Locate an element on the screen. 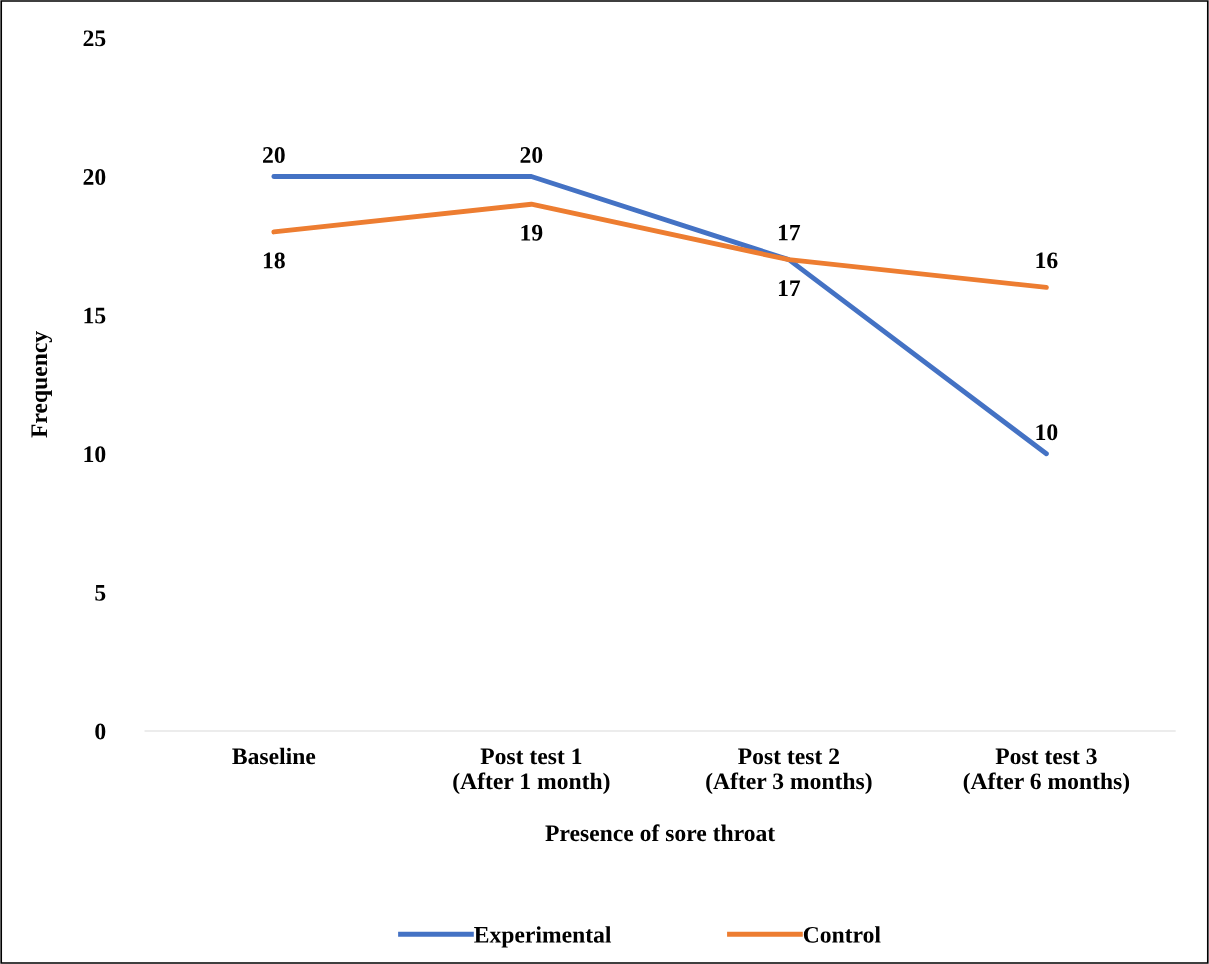 The image size is (1209, 964). legend-label: Experimental is located at coordinates (543, 937).